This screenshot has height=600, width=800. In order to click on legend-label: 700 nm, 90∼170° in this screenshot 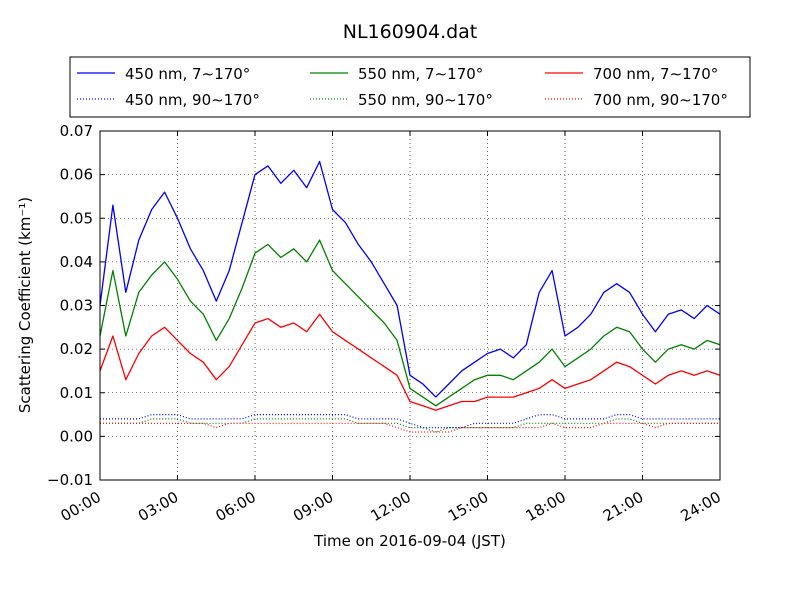, I will do `click(660, 100)`.